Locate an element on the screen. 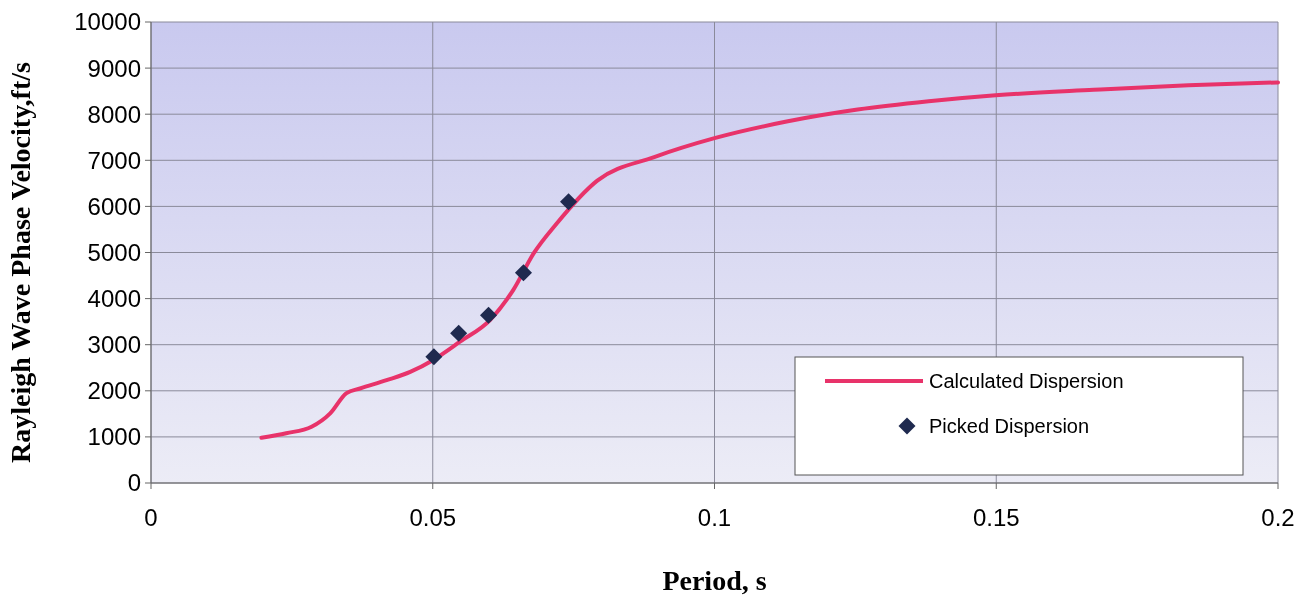 Image resolution: width=1313 pixels, height=602 pixels. y-tick-label: 6000 is located at coordinates (114, 206).